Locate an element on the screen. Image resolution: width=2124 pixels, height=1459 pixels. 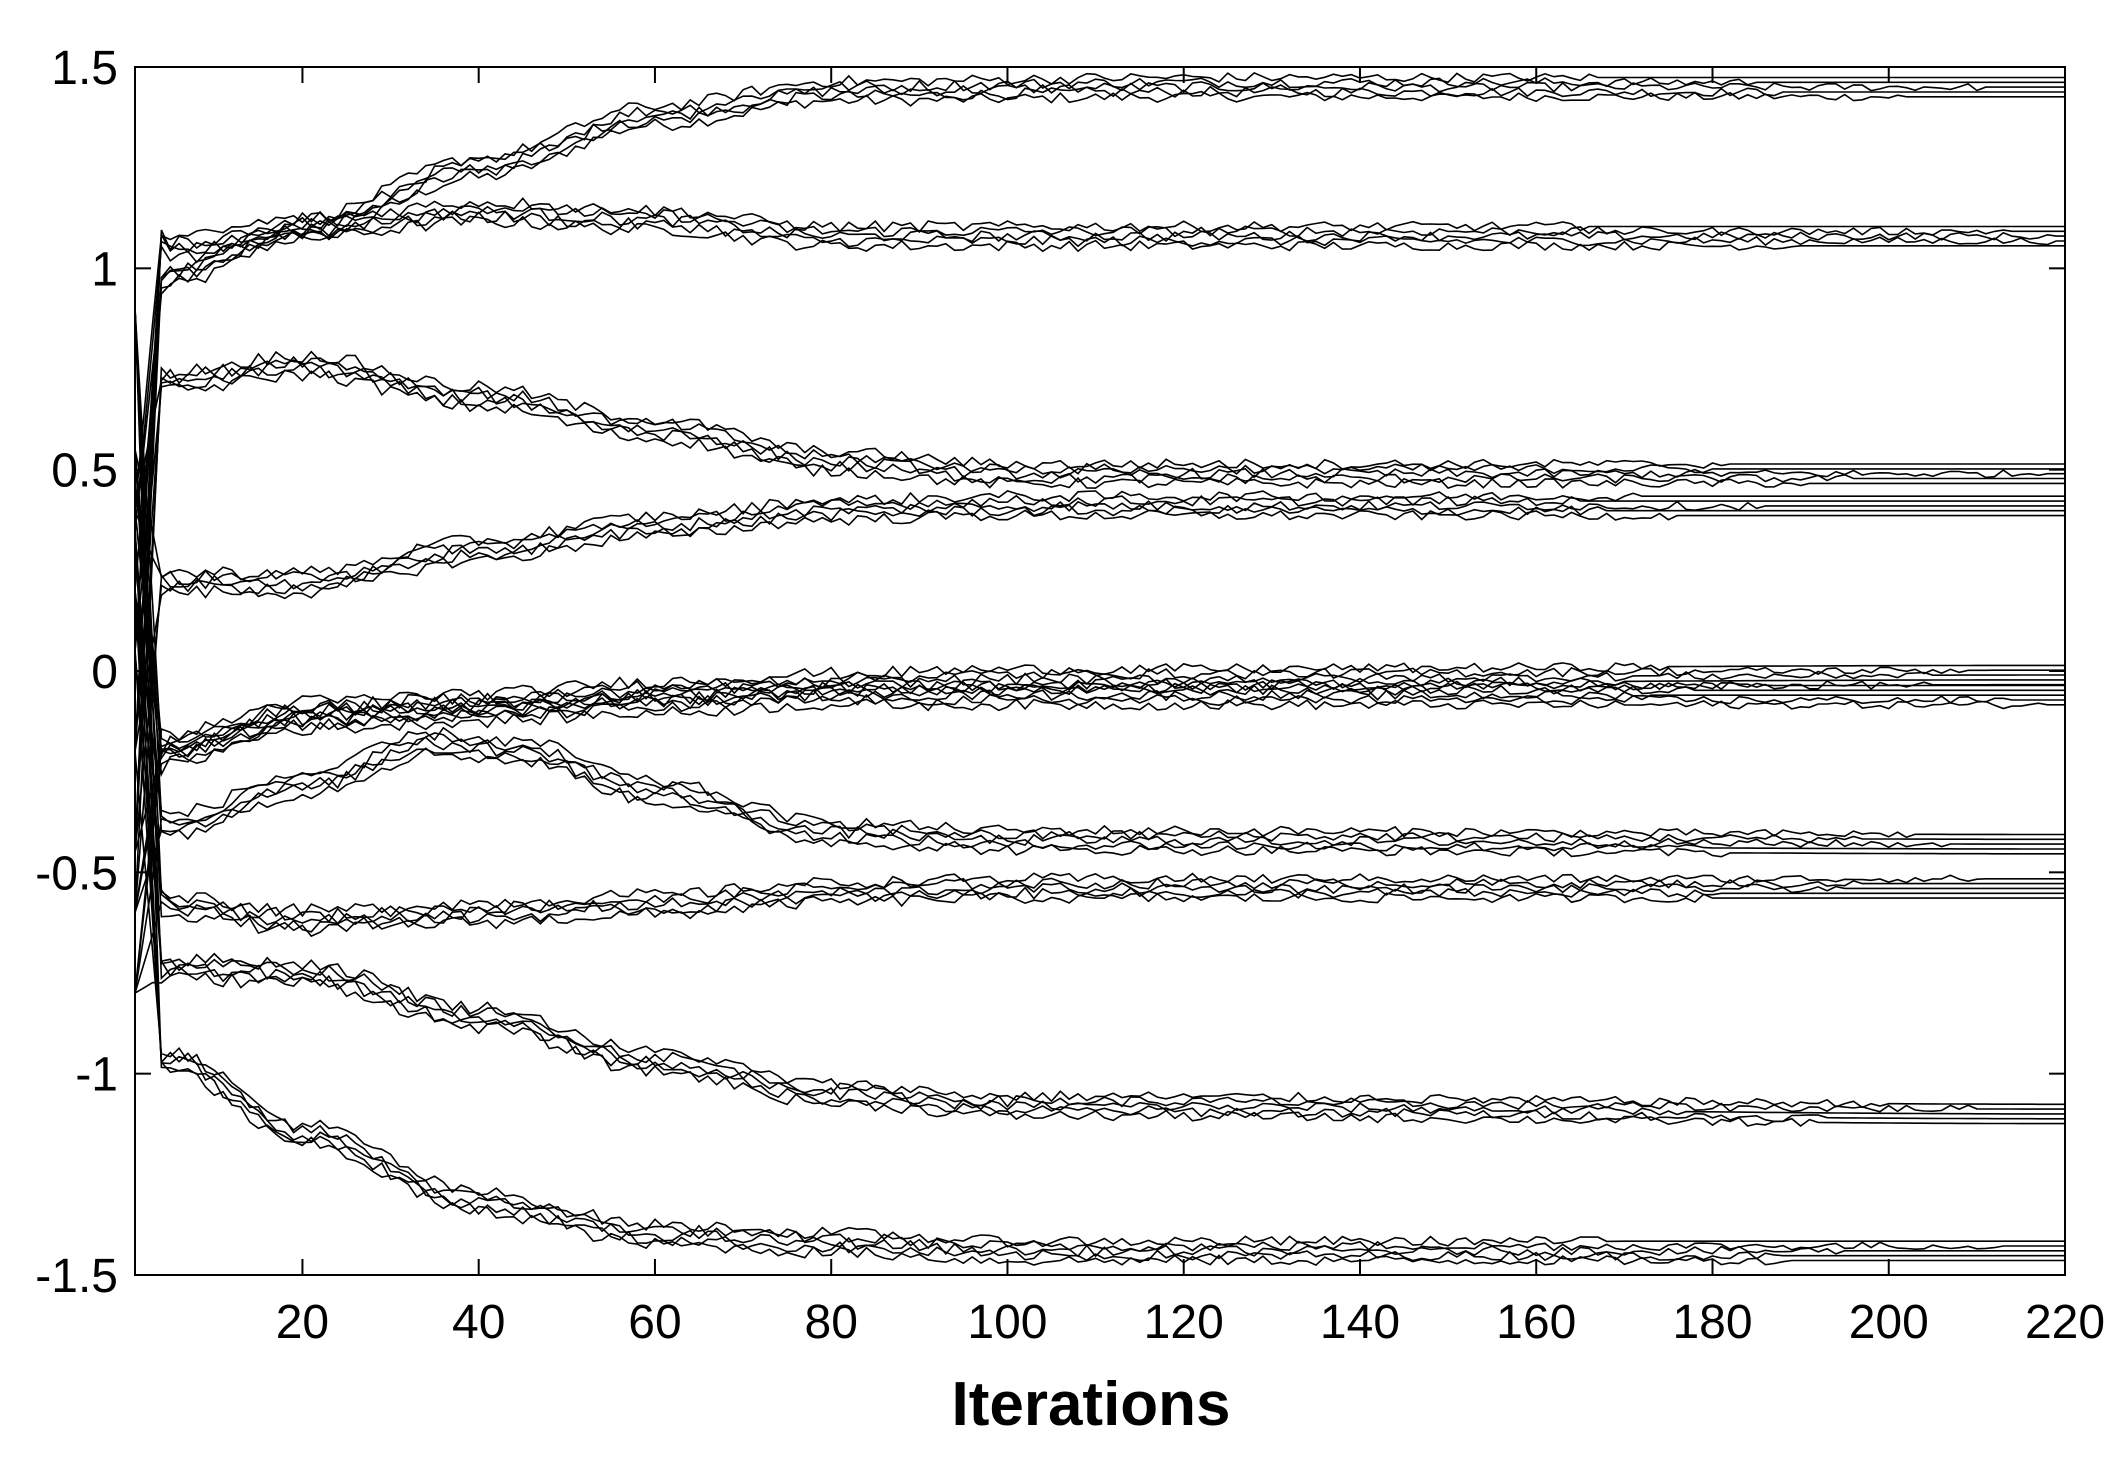
x-tick-label: 220 is located at coordinates (2065, 1322).